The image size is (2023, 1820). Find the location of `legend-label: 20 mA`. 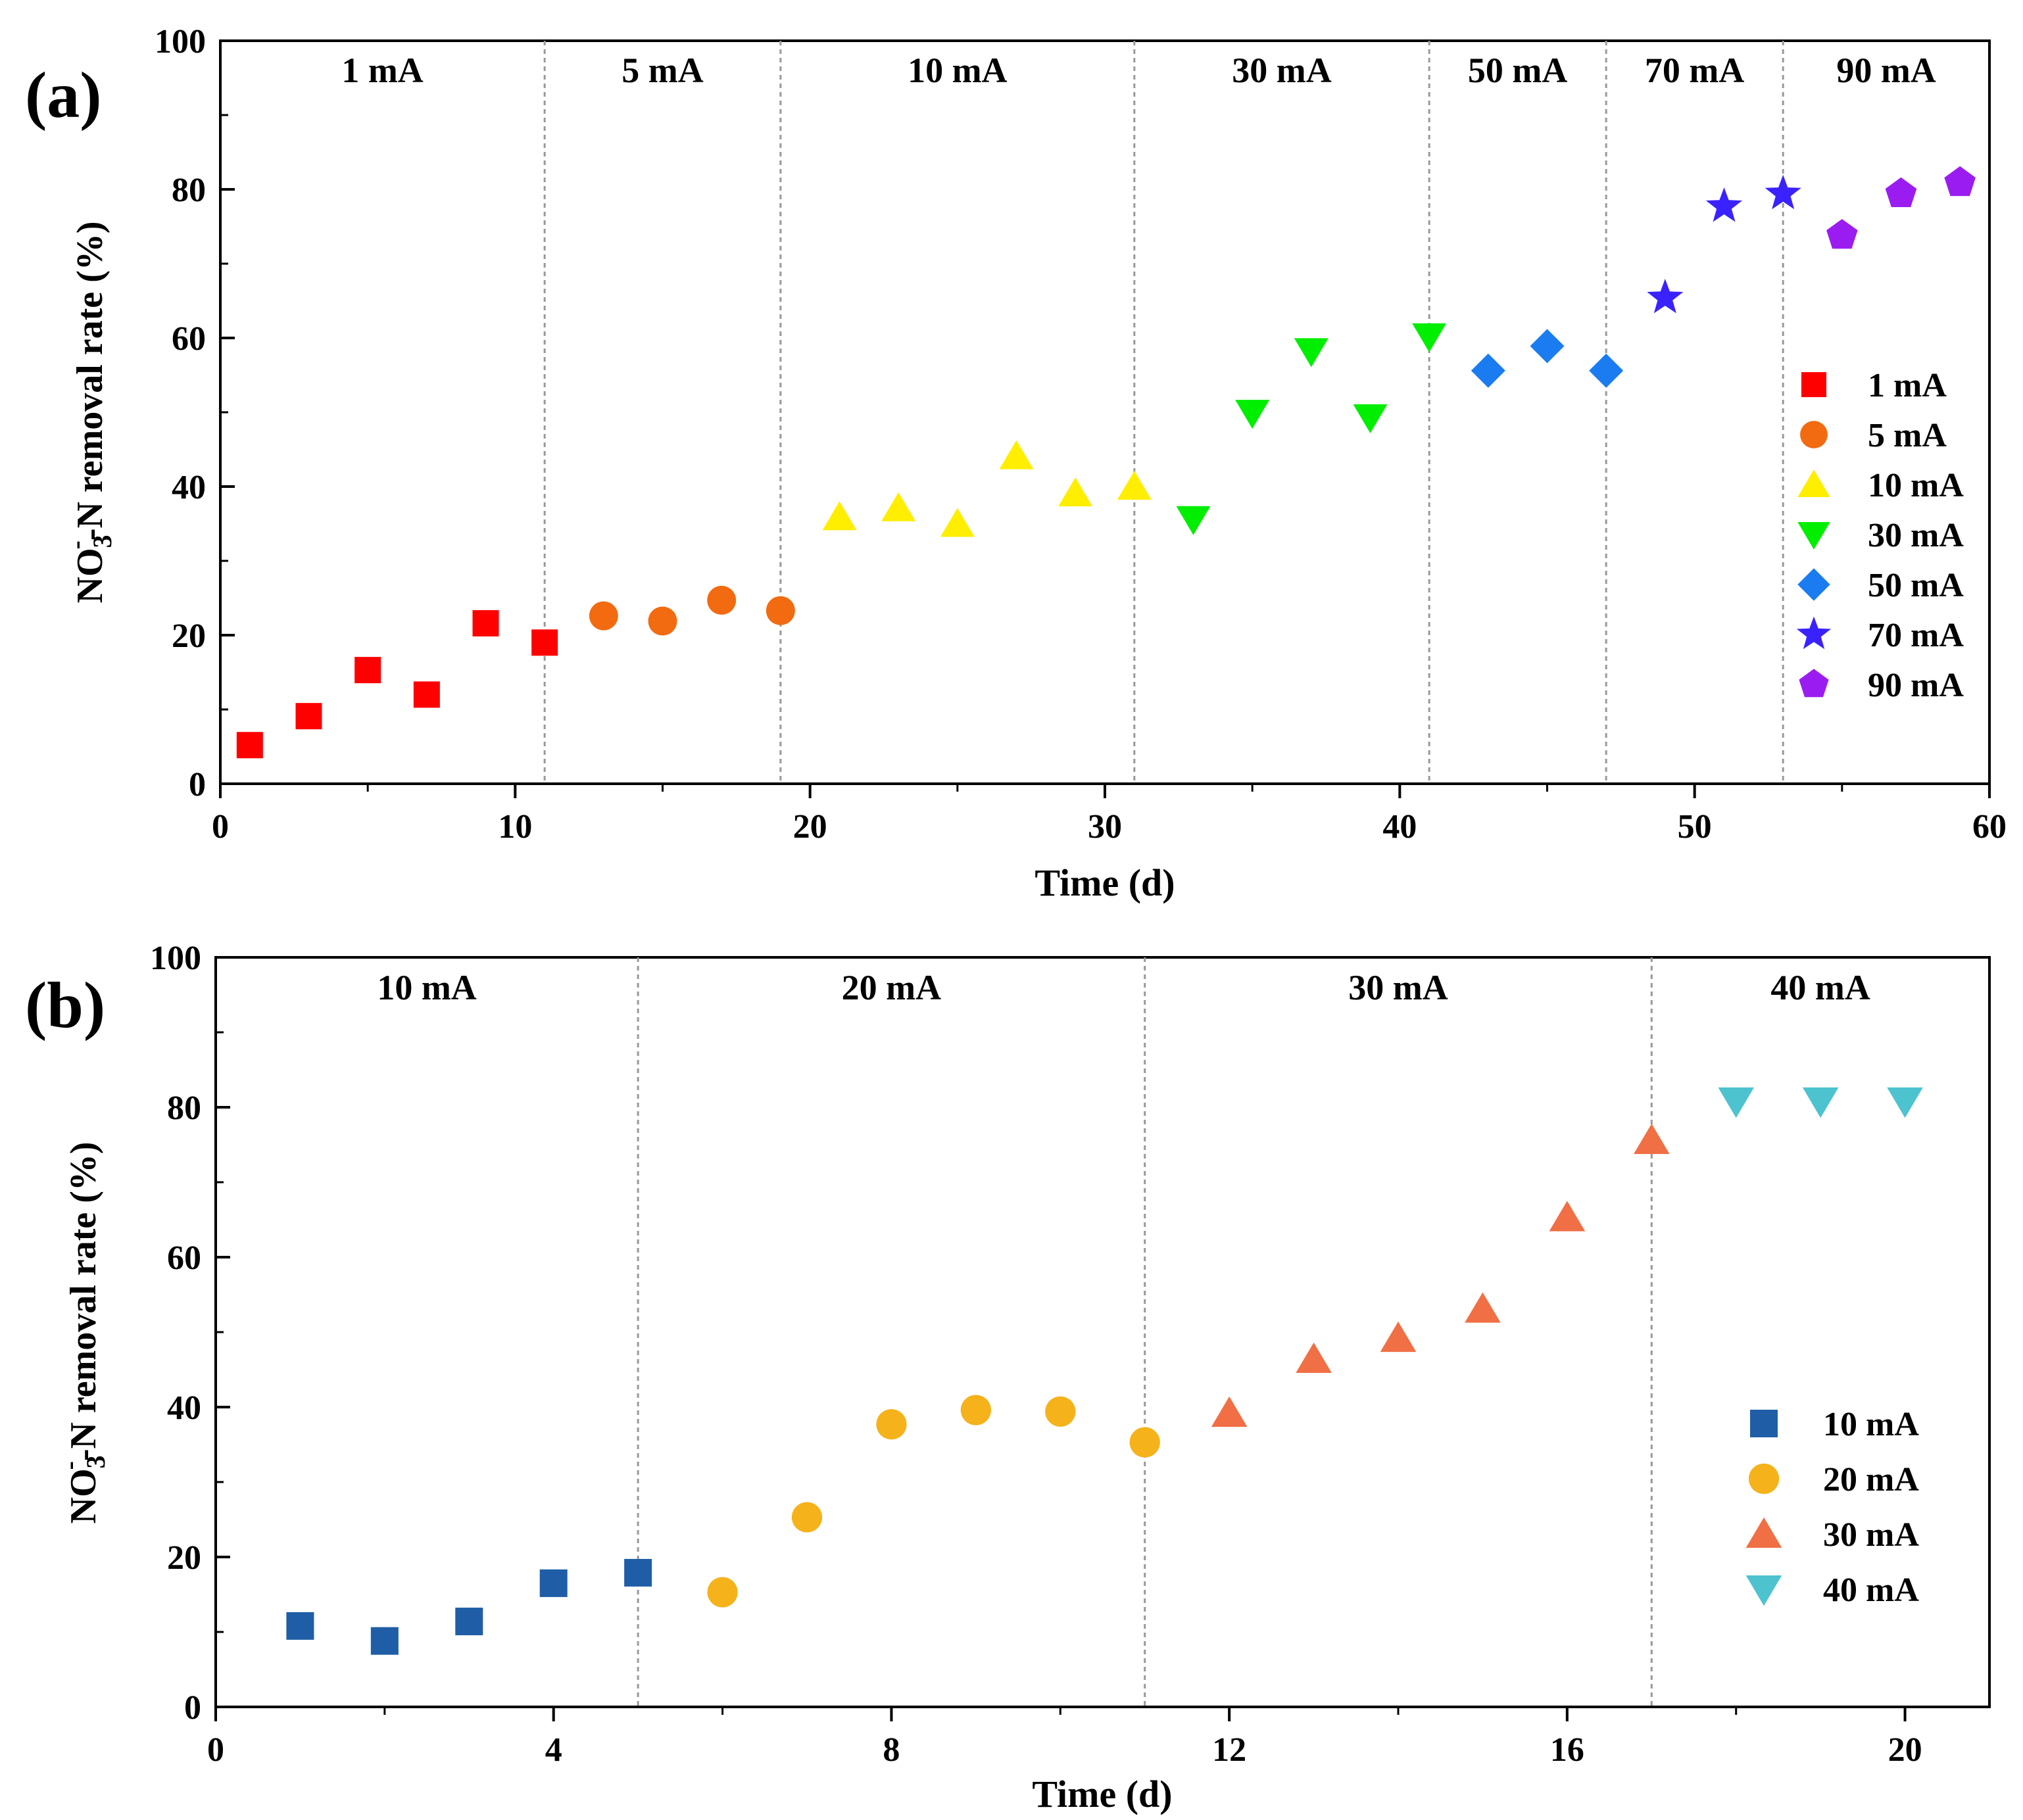

legend-label: 20 mA is located at coordinates (1871, 1479).